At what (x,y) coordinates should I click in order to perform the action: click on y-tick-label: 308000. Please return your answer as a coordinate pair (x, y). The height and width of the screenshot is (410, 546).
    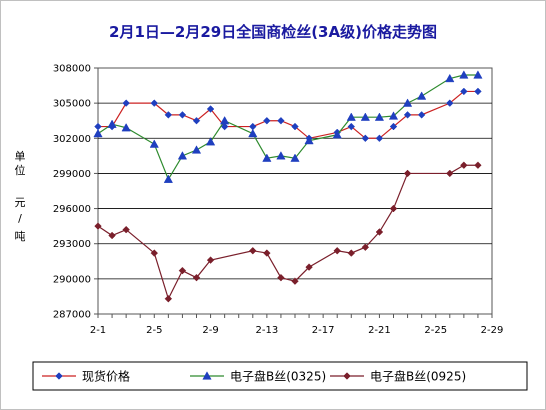
    Looking at the image, I should click on (72, 69).